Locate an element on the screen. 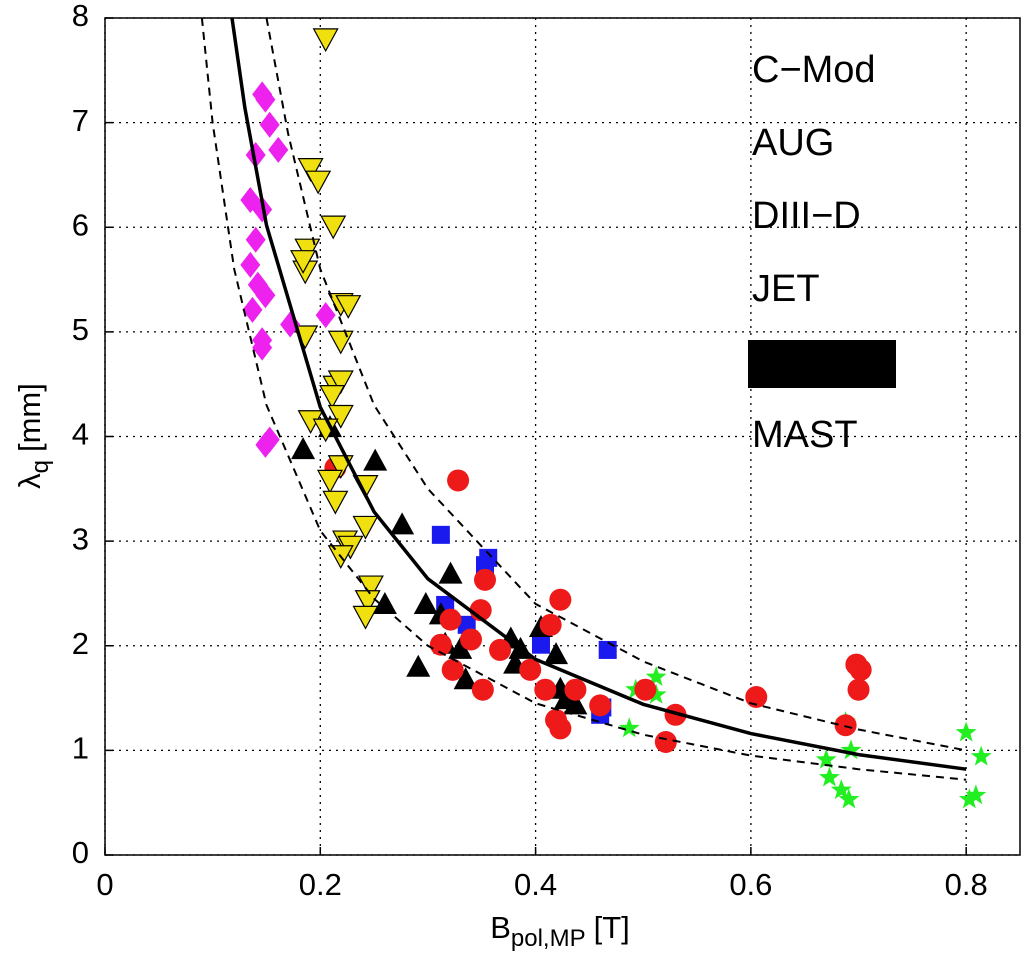 The image size is (1025, 969). y-axis-label: λq [mm] is located at coordinates (33, 436).